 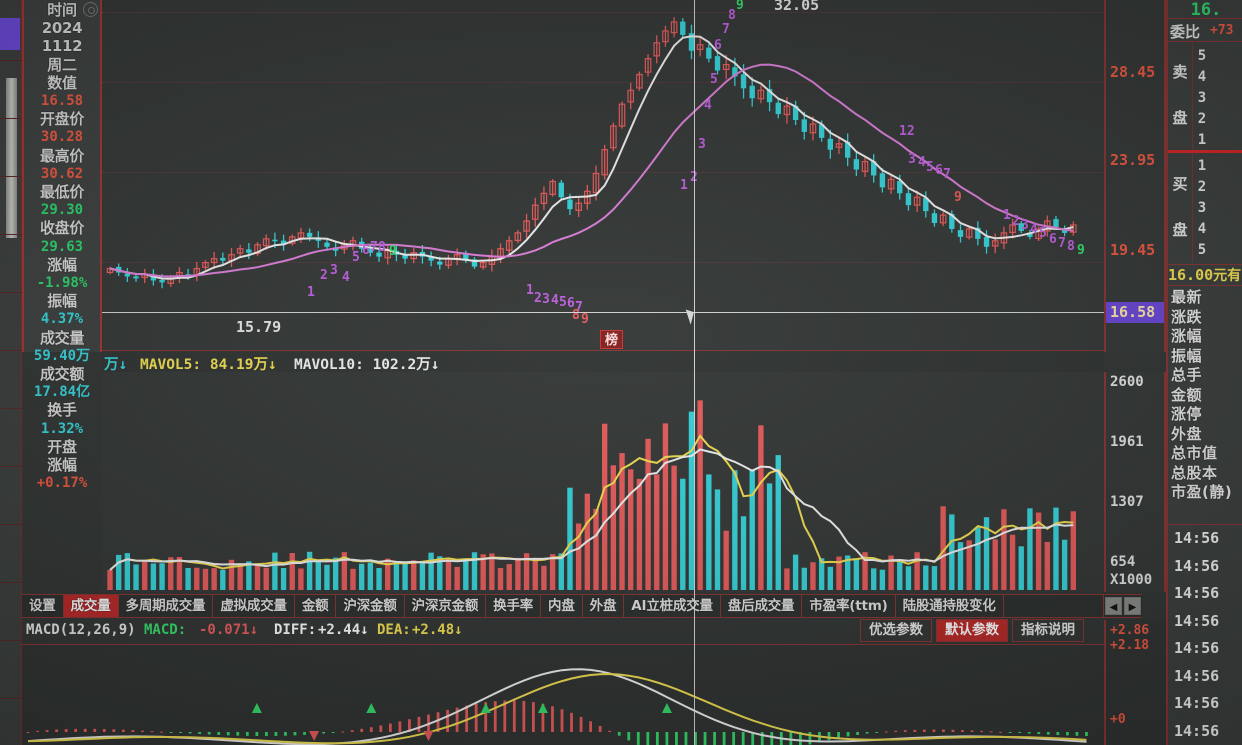 I want to click on toolbar-button-盘后成交量: 盘后成交量, so click(x=762, y=606).